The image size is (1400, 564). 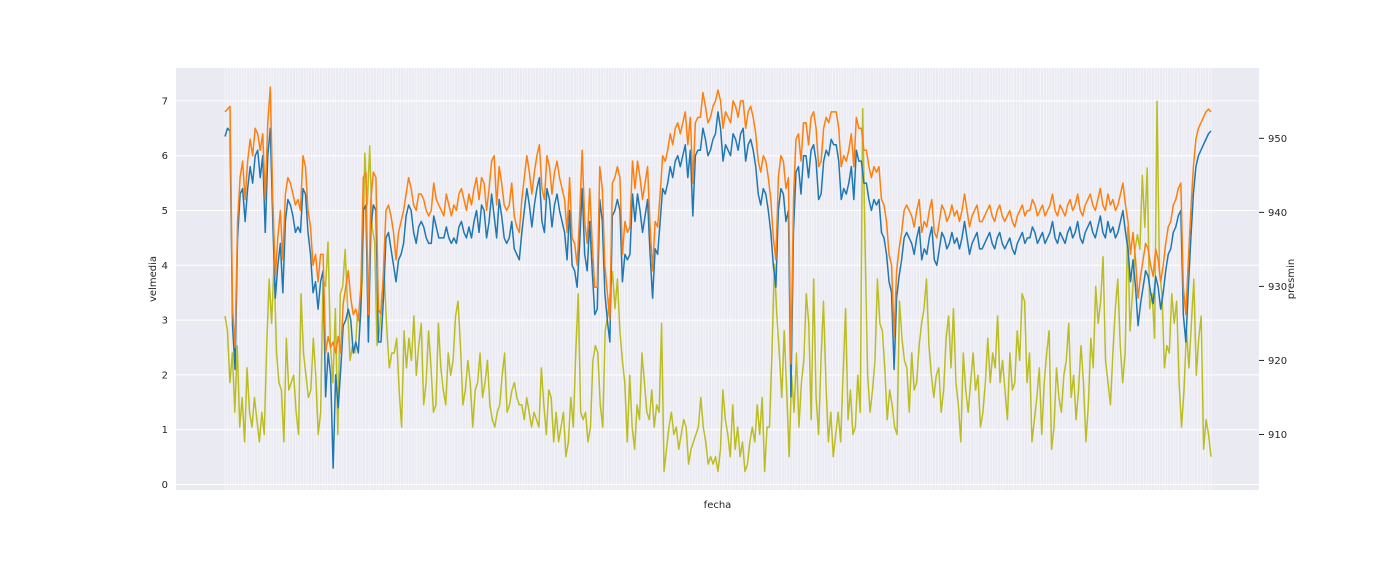 I want to click on right-tick-label: 940, so click(x=1277, y=213).